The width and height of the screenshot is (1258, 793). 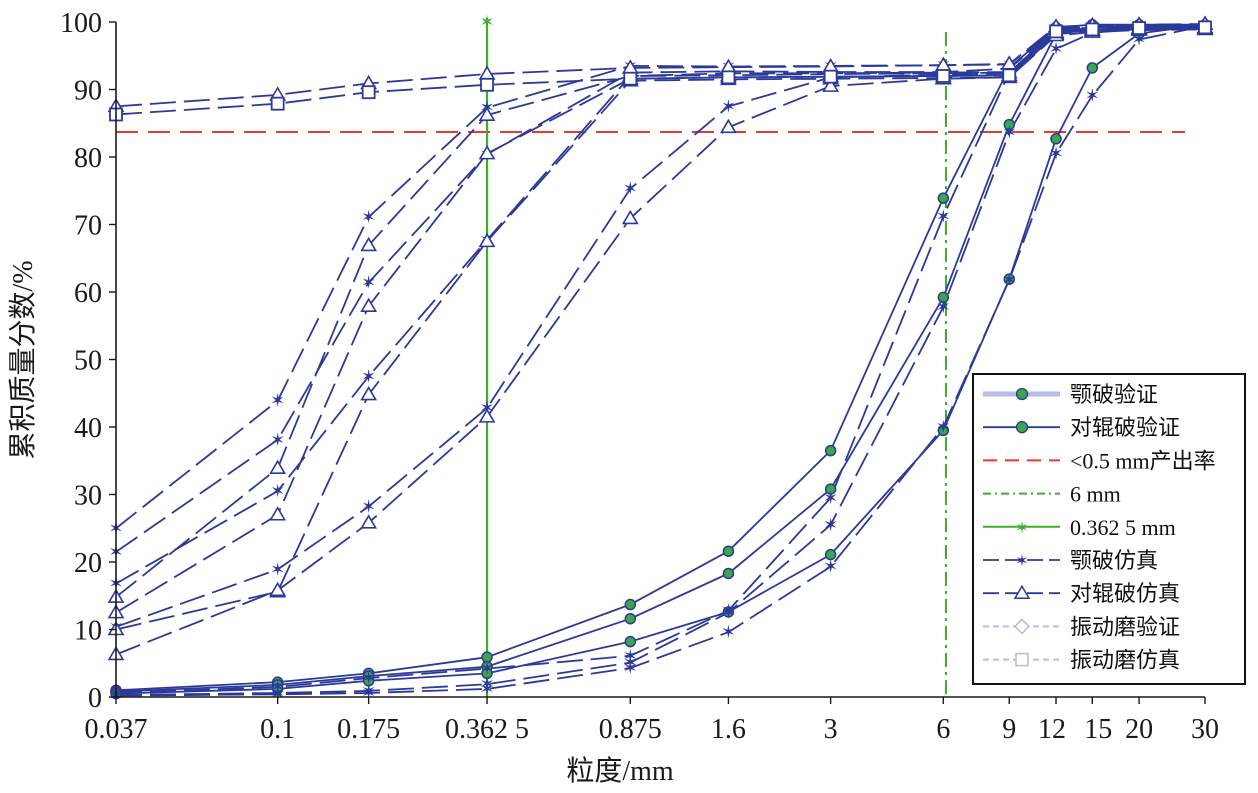 What do you see at coordinates (88, 158) in the screenshot?
I see `y-tick-label: 80` at bounding box center [88, 158].